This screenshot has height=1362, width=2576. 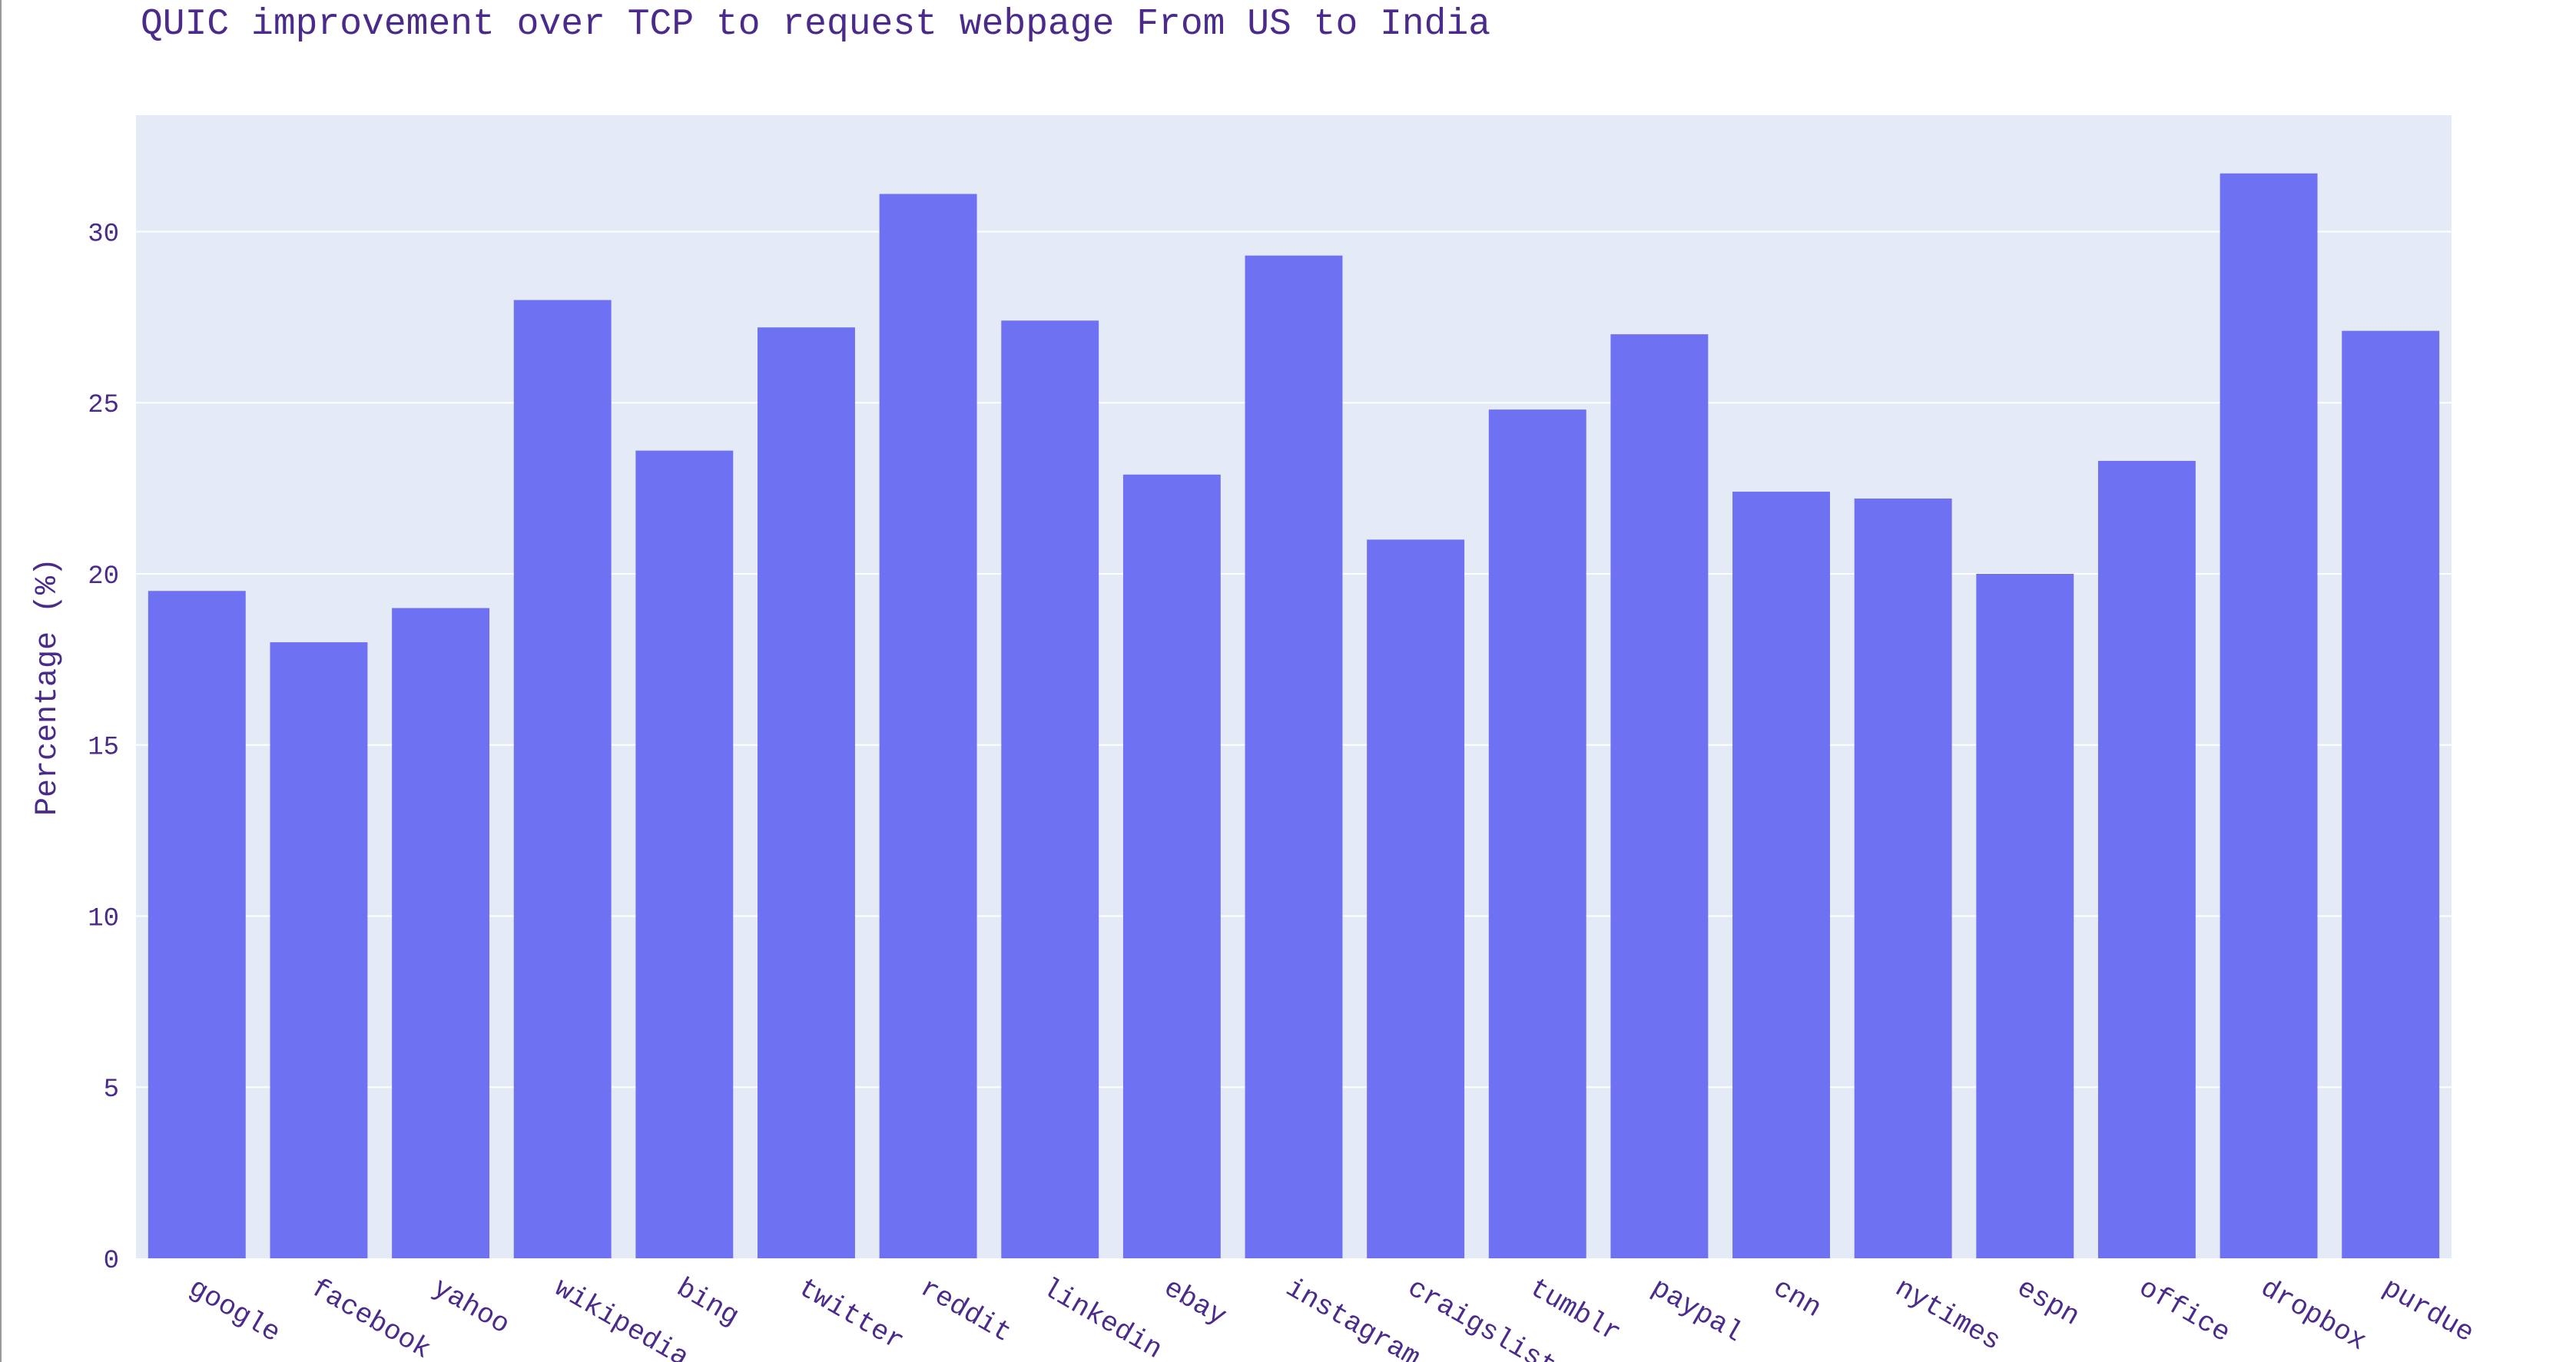 What do you see at coordinates (562, 780) in the screenshot?
I see `bar-wikipedia` at bounding box center [562, 780].